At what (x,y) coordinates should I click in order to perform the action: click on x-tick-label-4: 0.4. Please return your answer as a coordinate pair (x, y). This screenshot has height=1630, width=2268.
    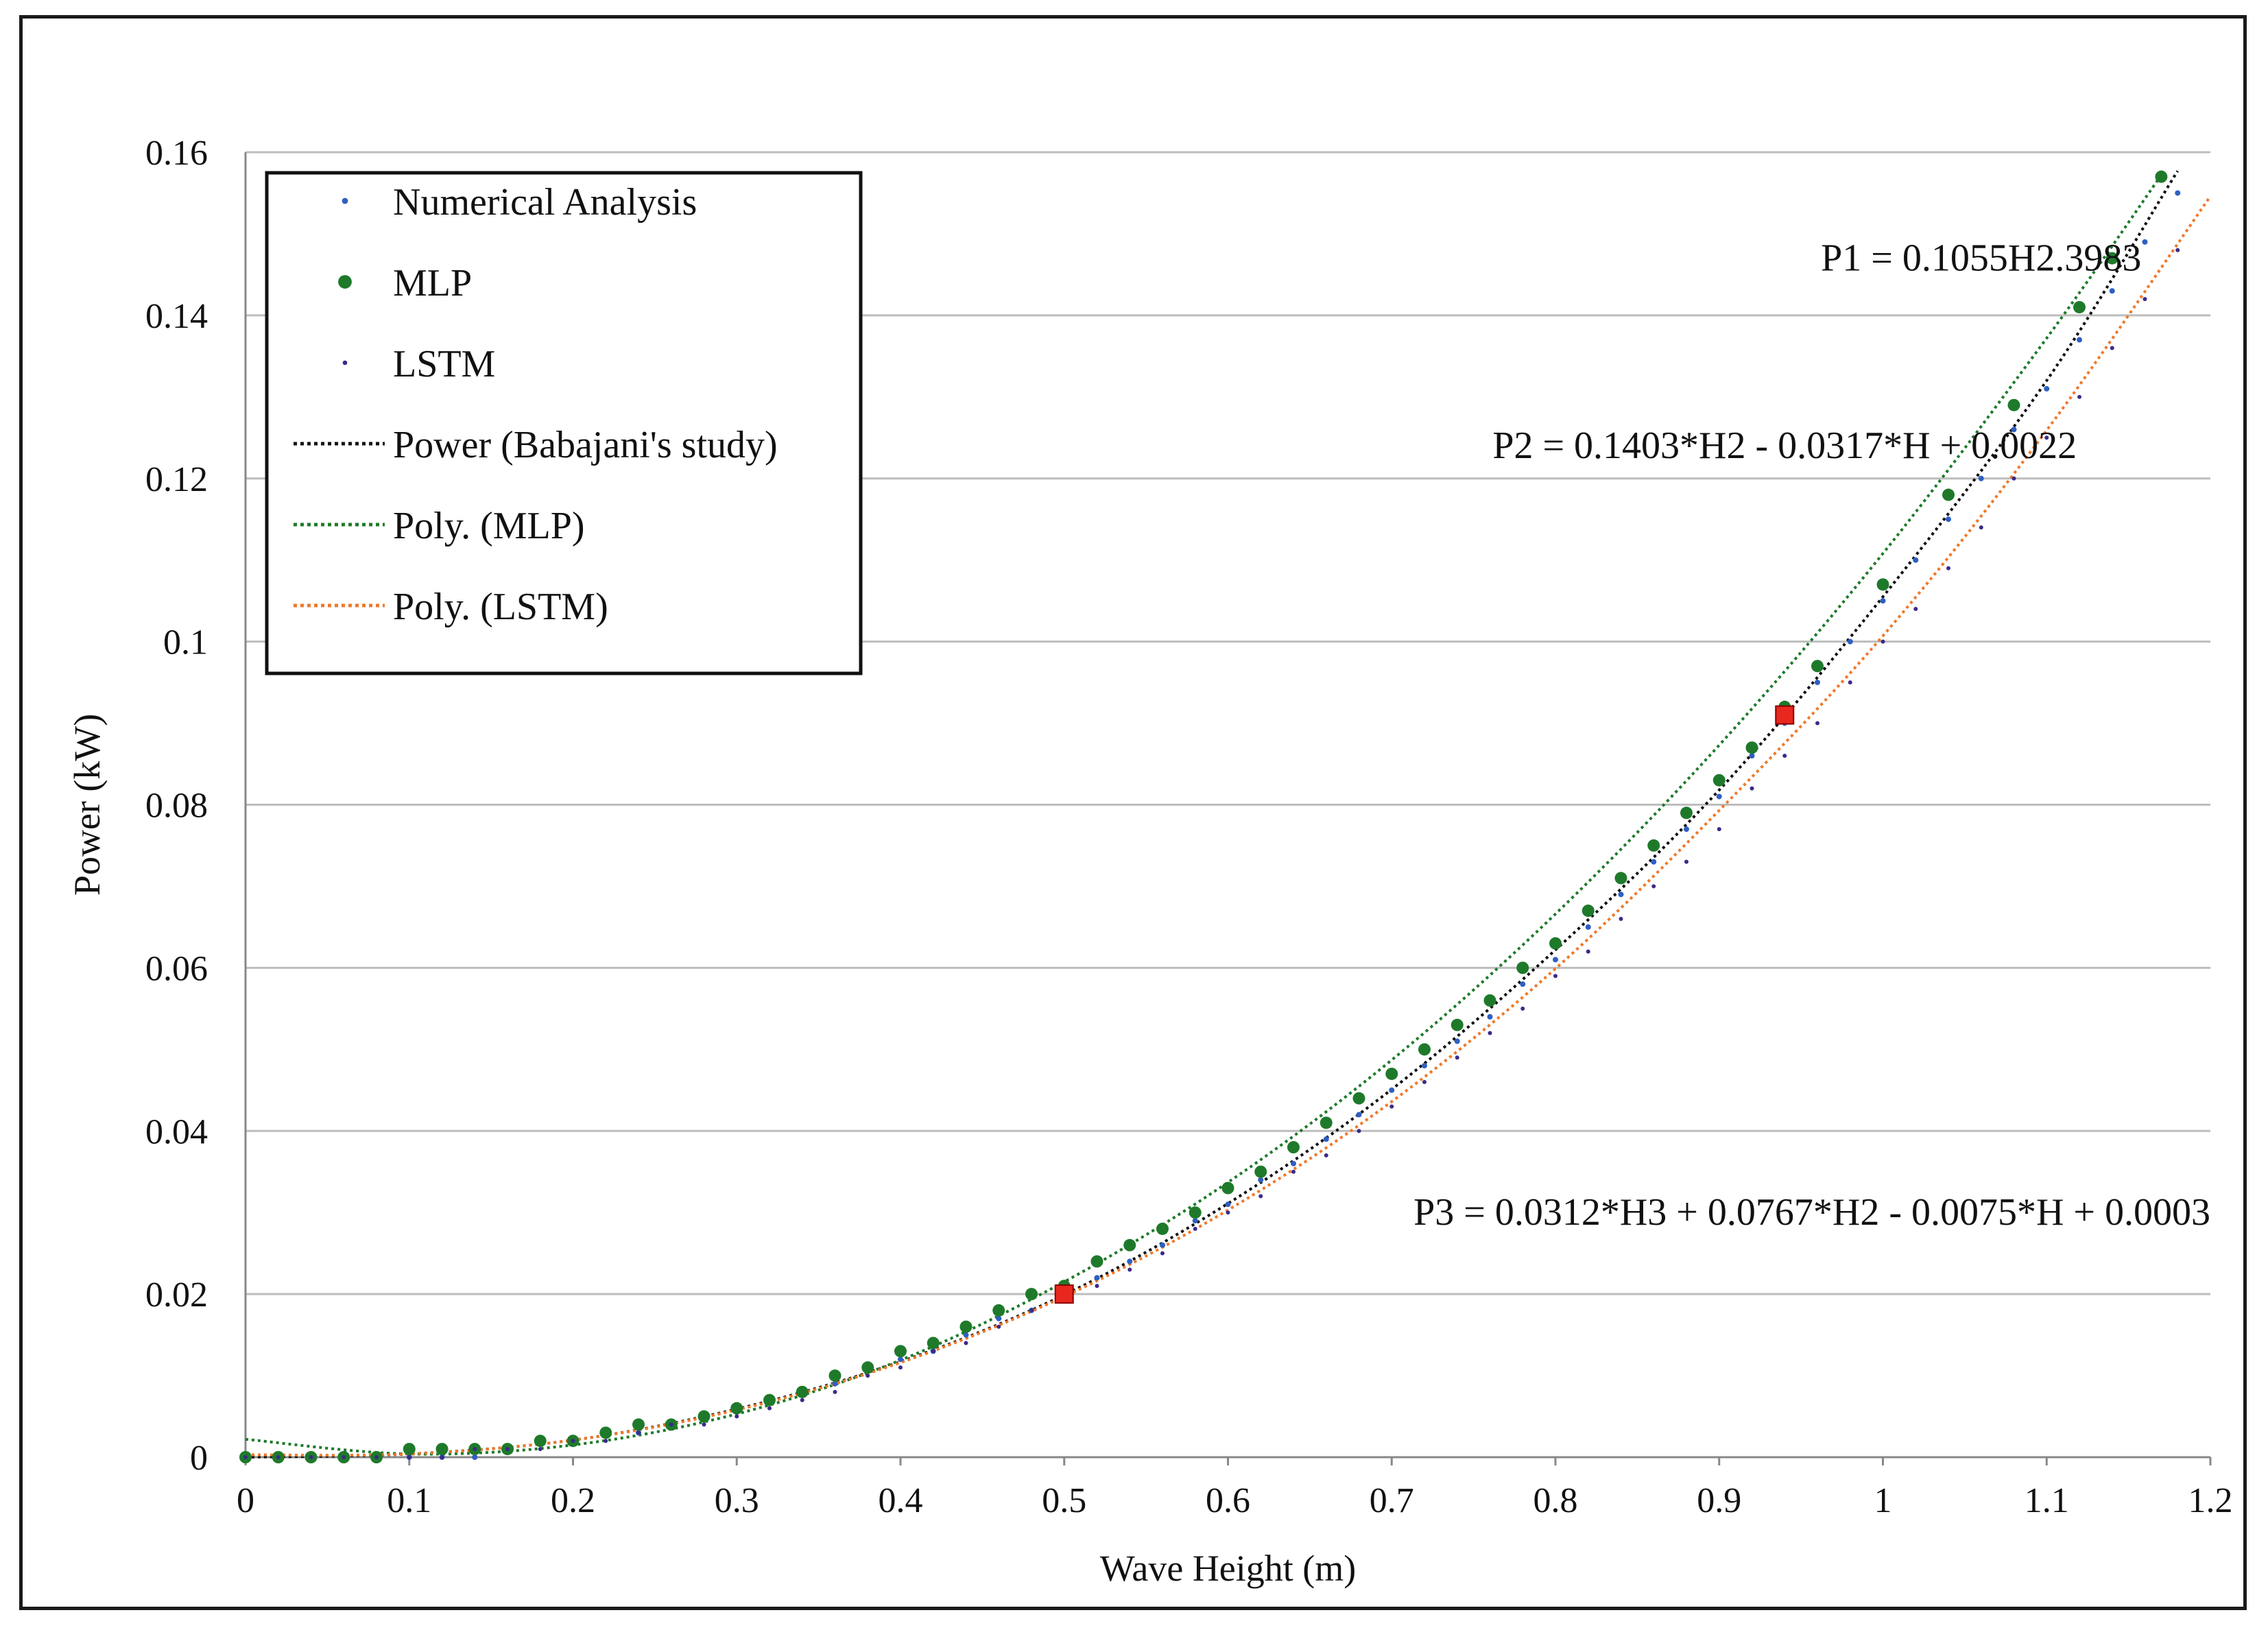
    Looking at the image, I should click on (901, 1500).